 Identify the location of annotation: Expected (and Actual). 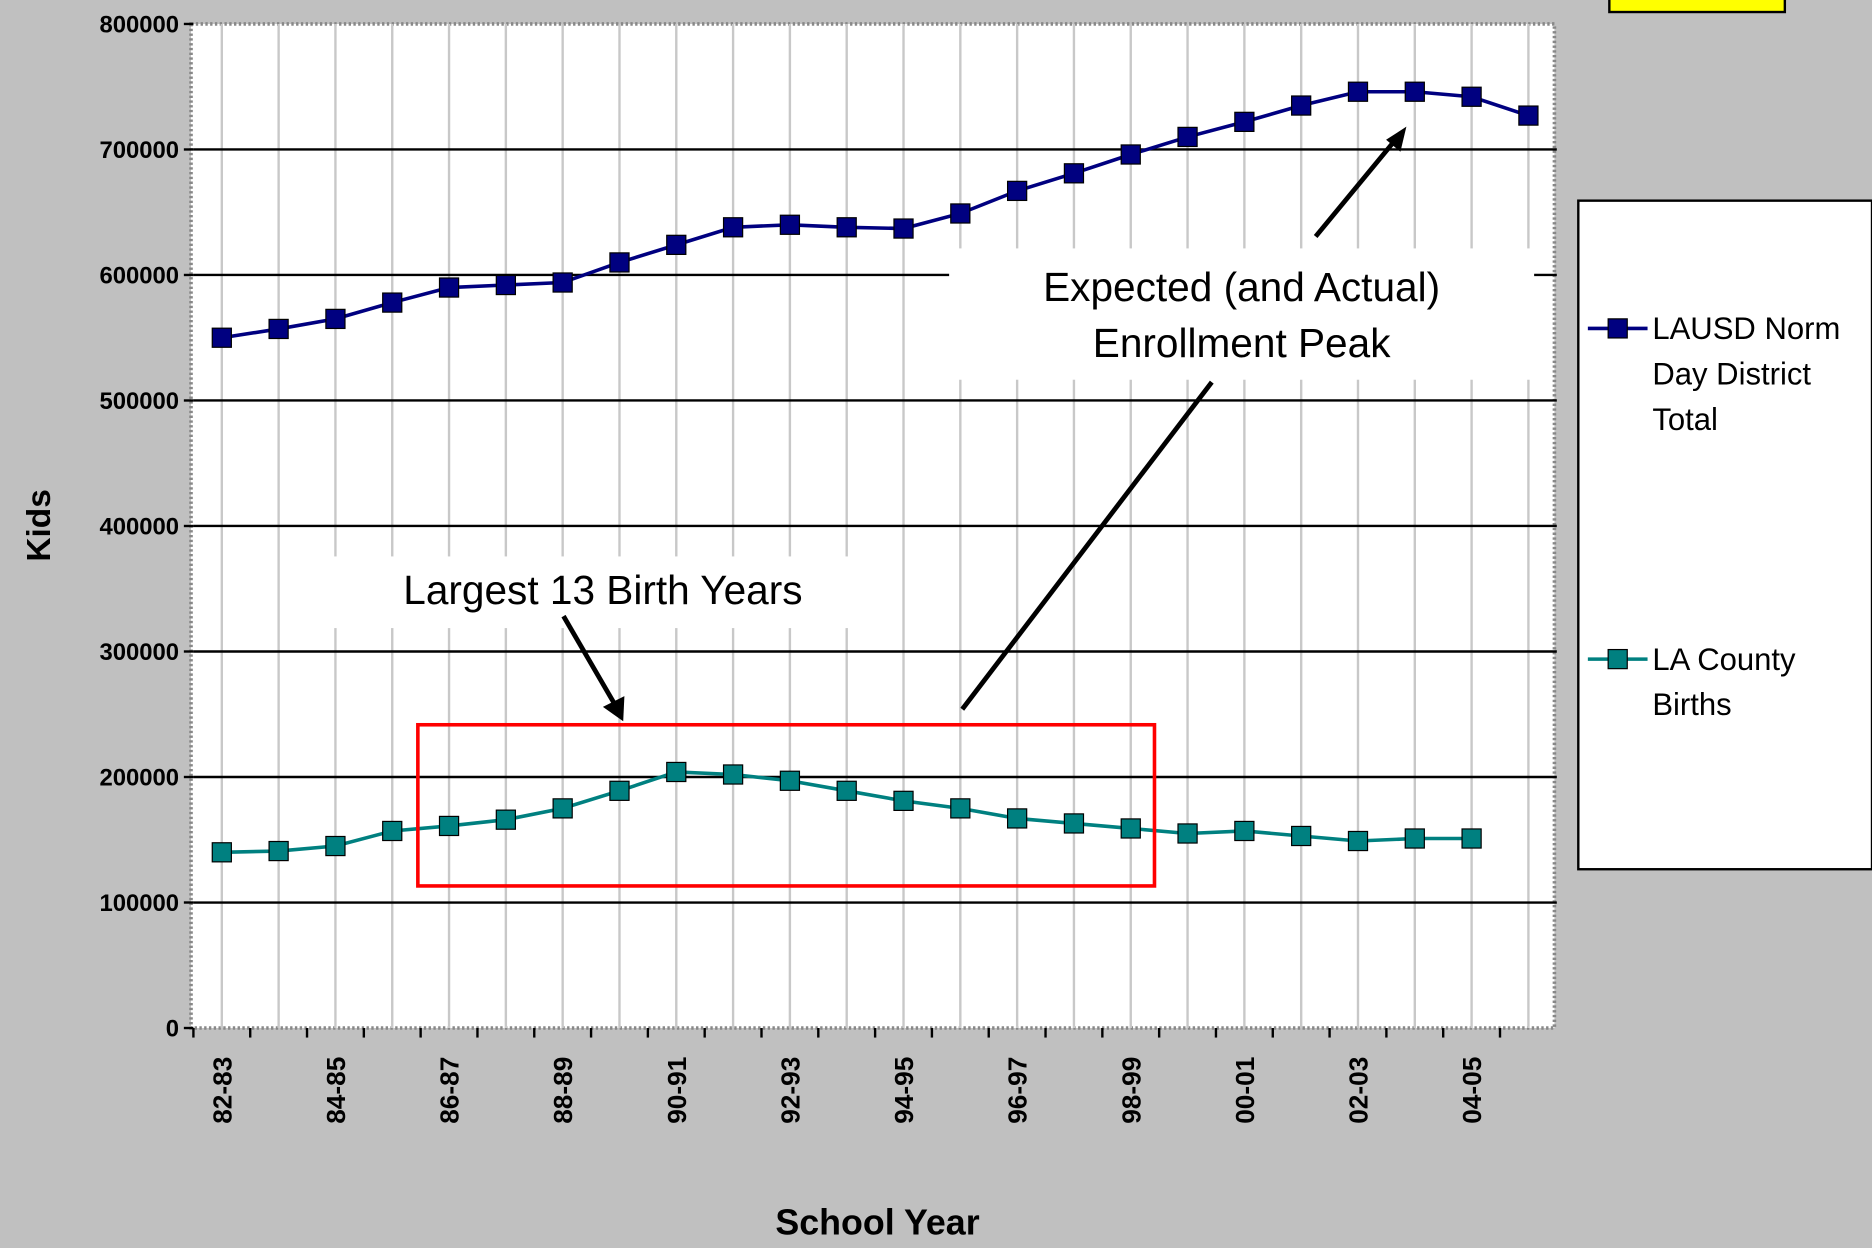
(1241, 287).